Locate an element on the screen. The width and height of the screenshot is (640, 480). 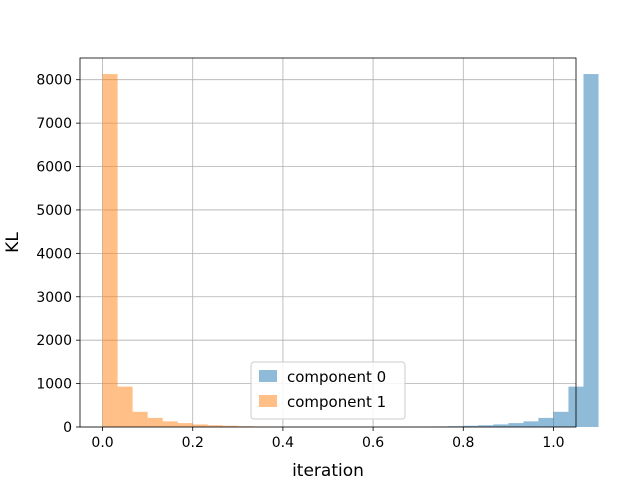
y-tick-label: 0 is located at coordinates (67, 428).